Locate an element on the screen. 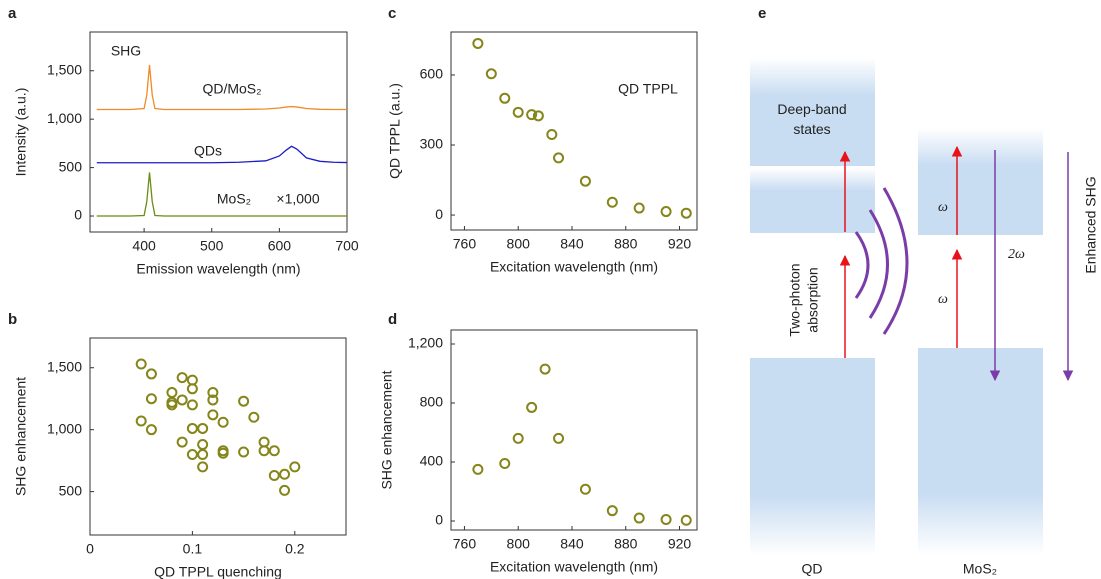 This screenshot has height=579, width=1101. wave is located at coordinates (862, 265).